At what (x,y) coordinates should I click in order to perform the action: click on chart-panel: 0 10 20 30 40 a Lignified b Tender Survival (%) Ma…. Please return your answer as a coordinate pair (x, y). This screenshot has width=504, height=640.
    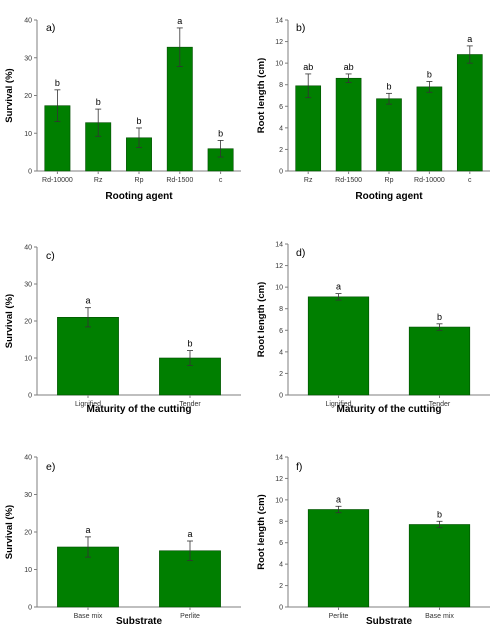
    Looking at the image, I should click on (122, 330).